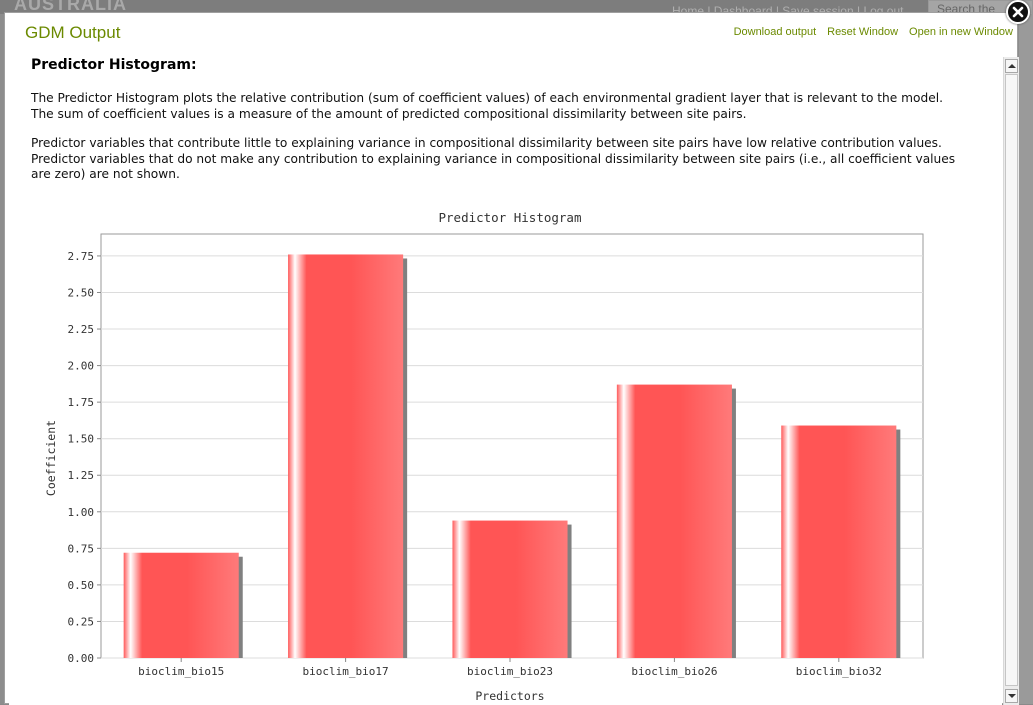 This screenshot has height=705, width=1033. What do you see at coordinates (181, 671) in the screenshot?
I see `x-tick-label: bioclim_bio15` at bounding box center [181, 671].